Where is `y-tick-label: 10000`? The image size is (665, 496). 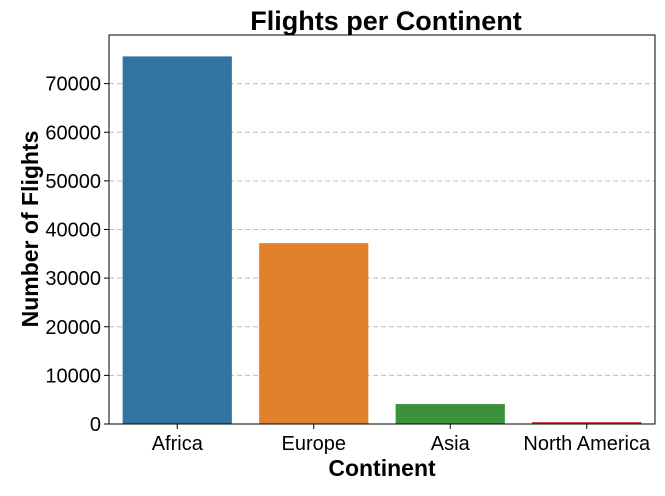 y-tick-label: 10000 is located at coordinates (73, 376).